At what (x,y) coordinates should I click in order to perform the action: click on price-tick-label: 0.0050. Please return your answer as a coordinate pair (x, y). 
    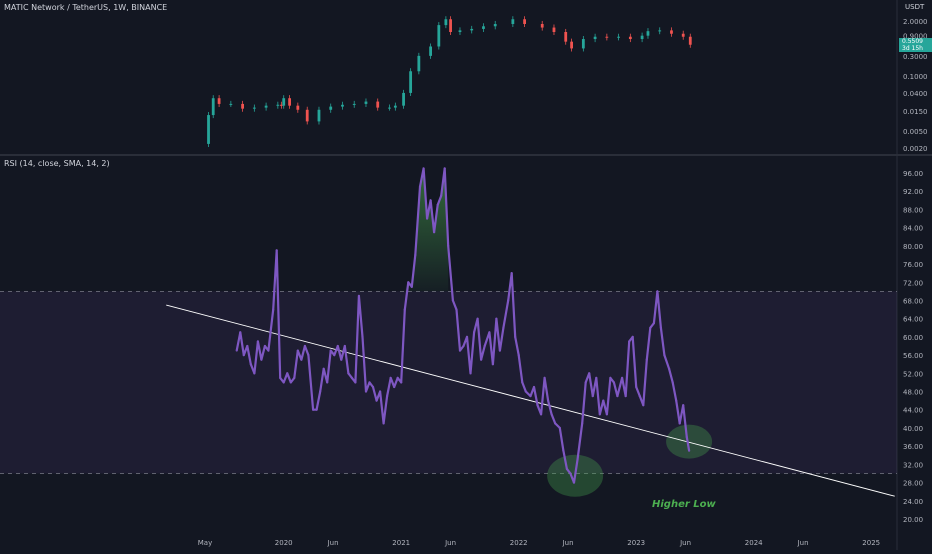
    Looking at the image, I should click on (915, 132).